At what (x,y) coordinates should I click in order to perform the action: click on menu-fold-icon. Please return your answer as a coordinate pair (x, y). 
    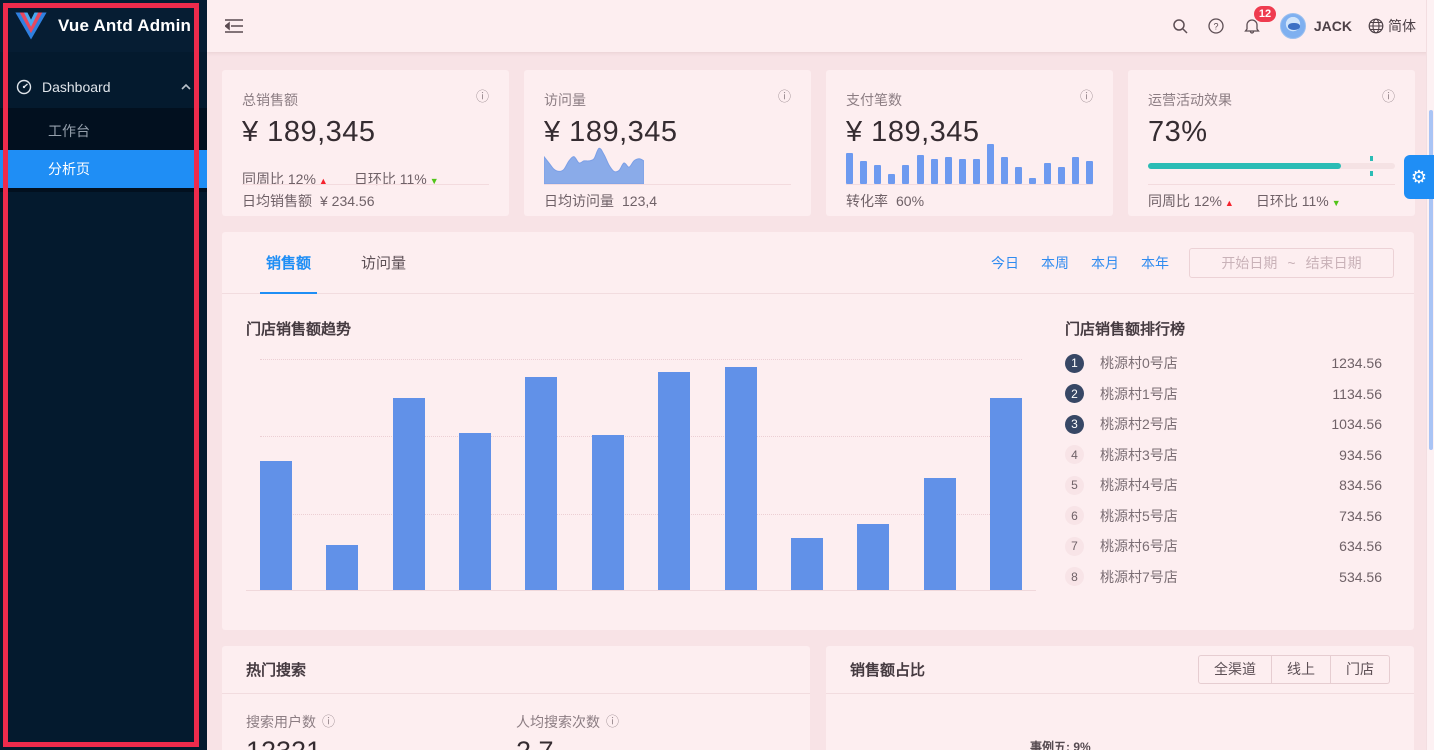
    Looking at the image, I should click on (234, 26).